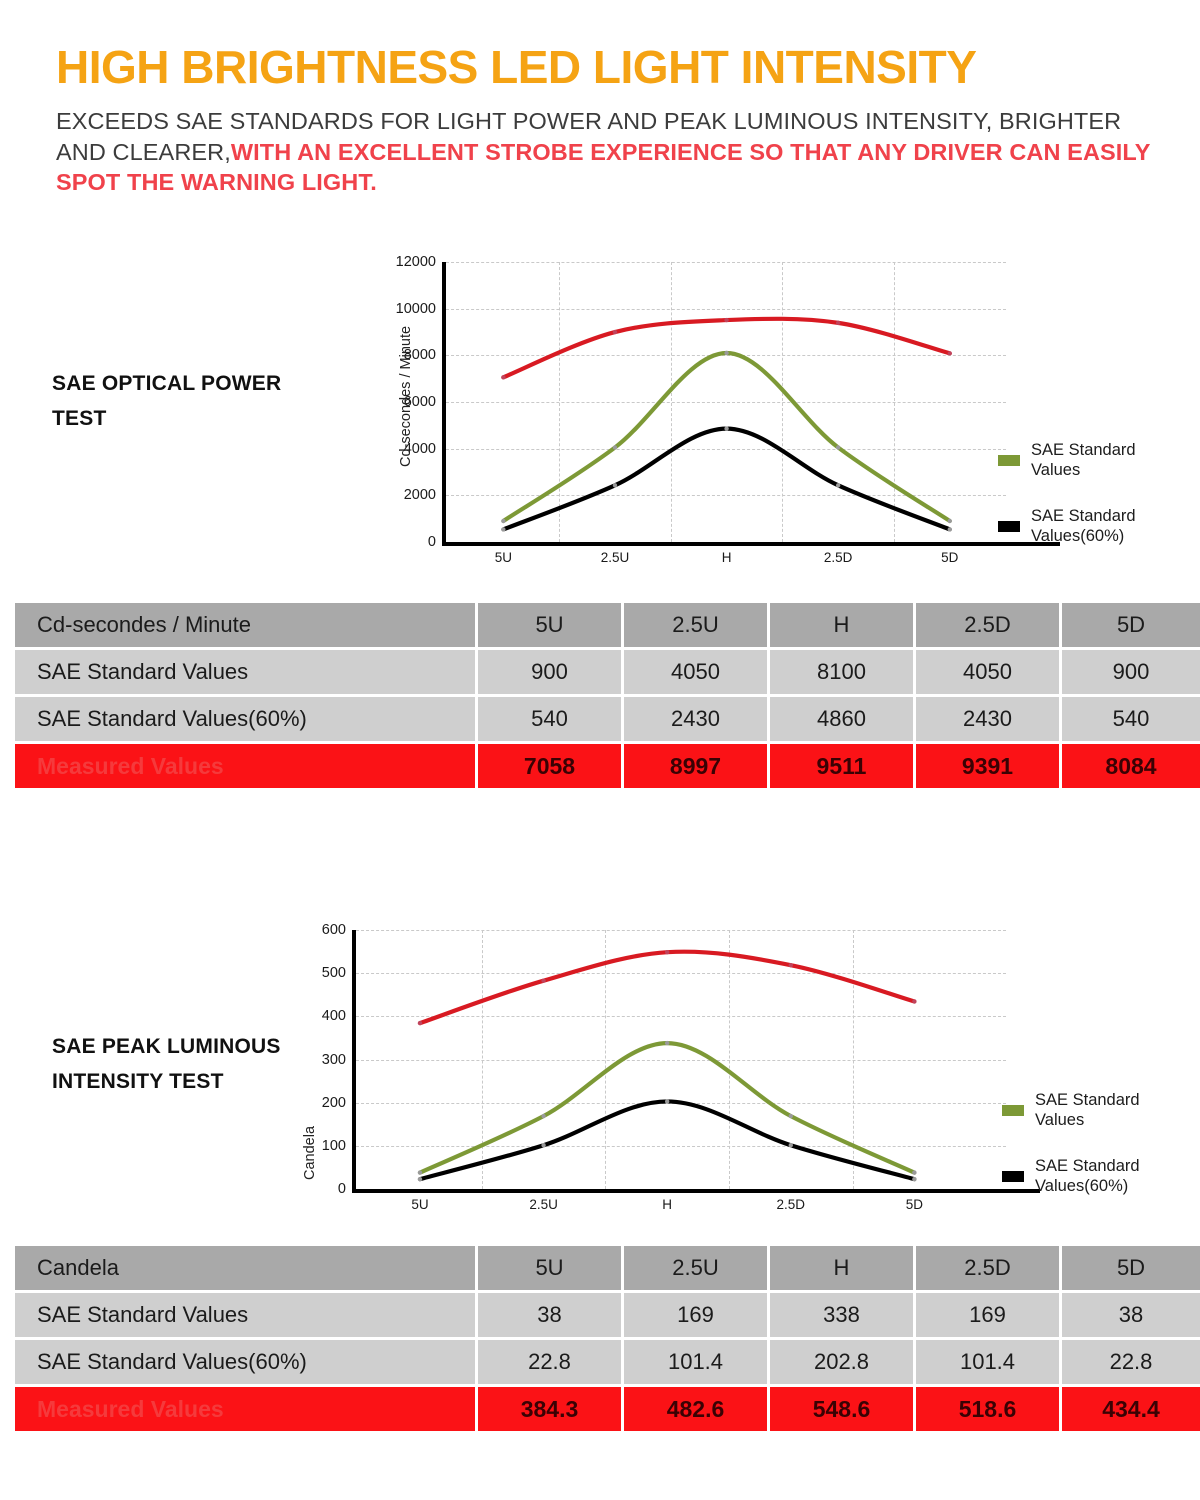  What do you see at coordinates (987, 1315) in the screenshot?
I see `table-cell: 169` at bounding box center [987, 1315].